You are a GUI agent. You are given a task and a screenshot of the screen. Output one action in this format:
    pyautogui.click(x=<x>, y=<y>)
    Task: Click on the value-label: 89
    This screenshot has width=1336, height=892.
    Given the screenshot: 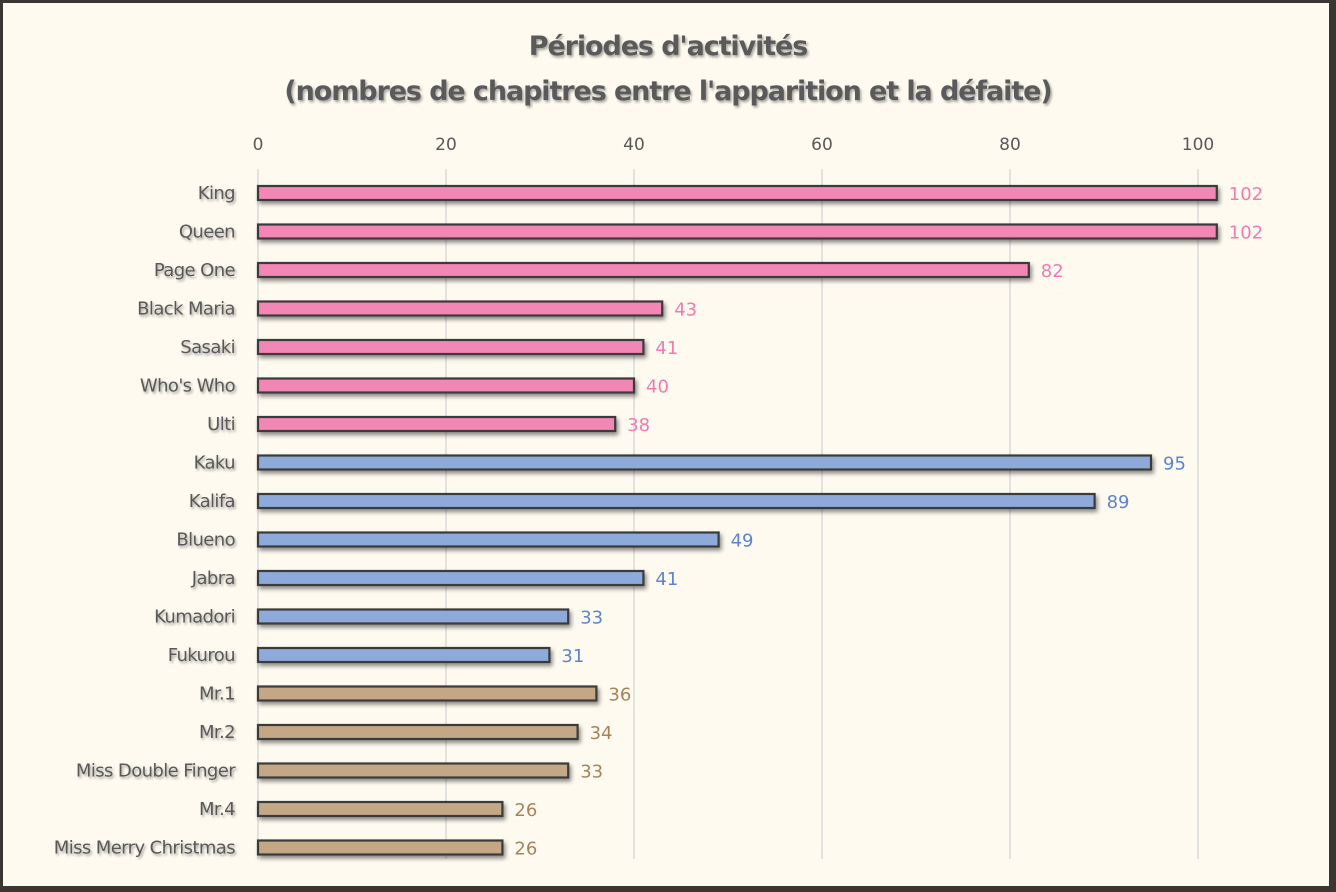 What is the action you would take?
    pyautogui.click(x=1118, y=502)
    